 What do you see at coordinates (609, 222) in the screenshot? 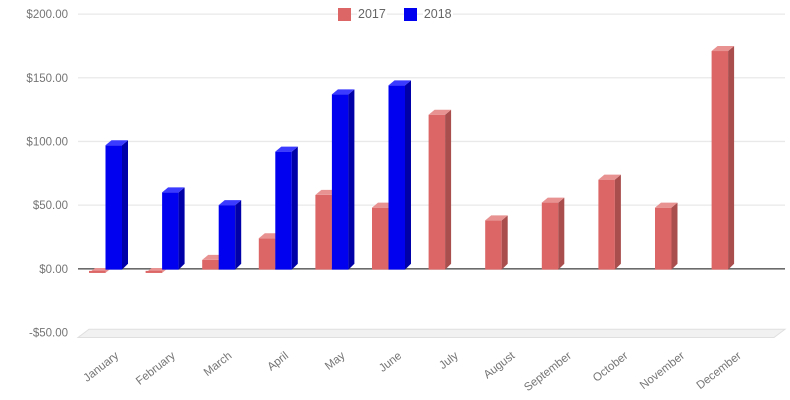
I see `bar-2017-october` at bounding box center [609, 222].